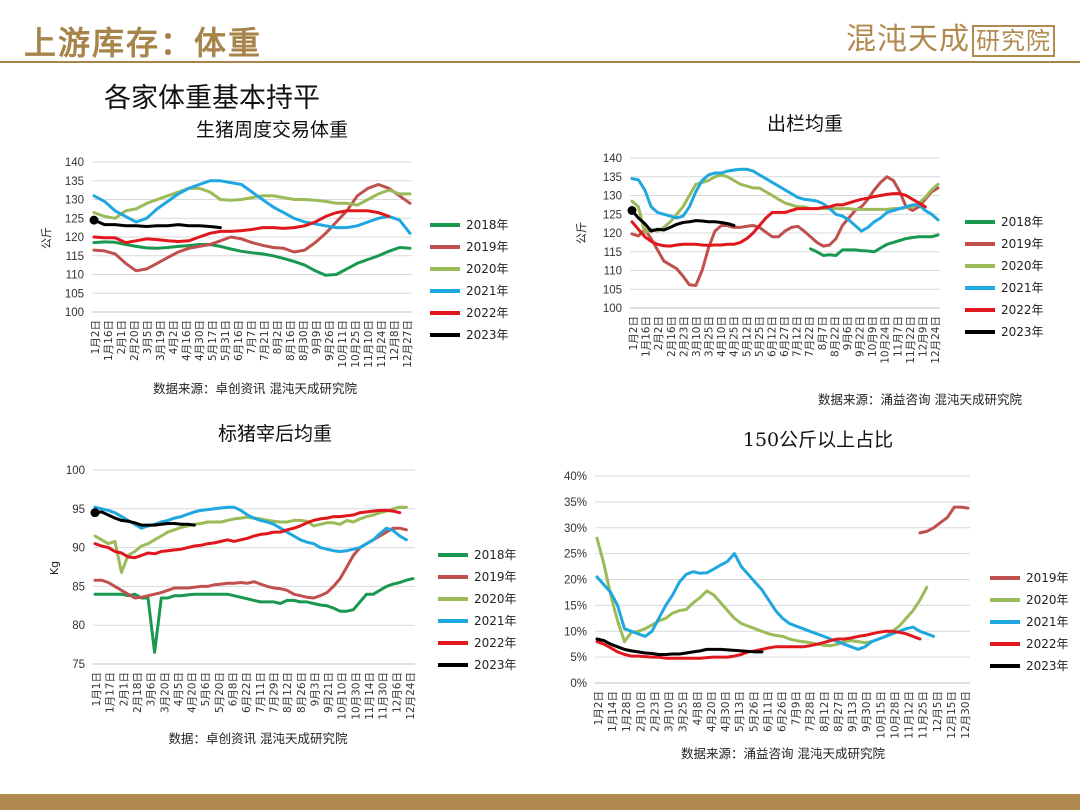 The height and width of the screenshot is (810, 1080). Describe the element at coordinates (75, 471) in the screenshot. I see `y-tick-label: 100` at that location.